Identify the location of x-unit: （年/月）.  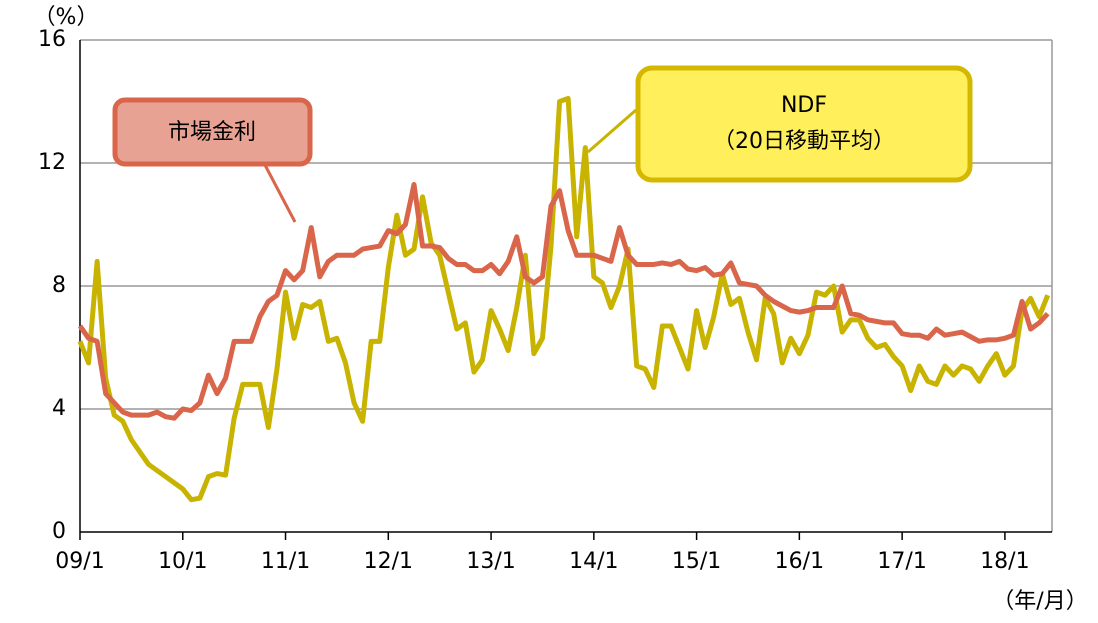
(1039, 601).